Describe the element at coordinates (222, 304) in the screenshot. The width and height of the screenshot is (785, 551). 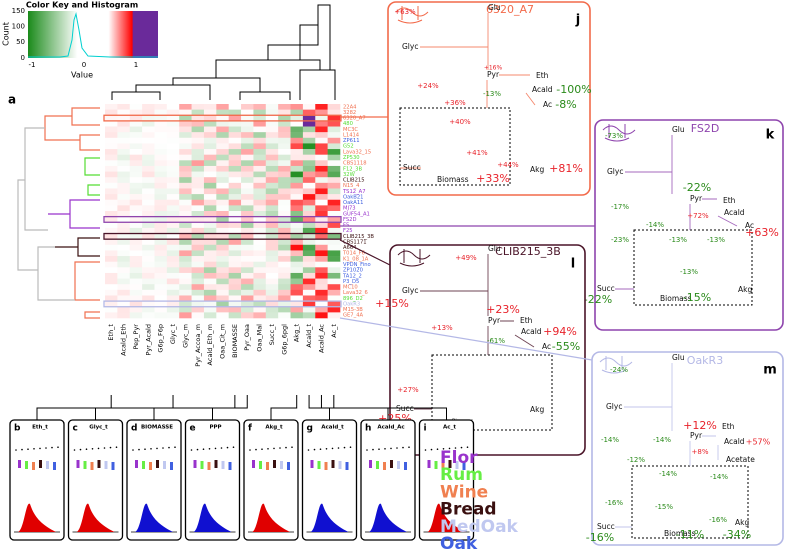
I see `row-highlight` at that location.